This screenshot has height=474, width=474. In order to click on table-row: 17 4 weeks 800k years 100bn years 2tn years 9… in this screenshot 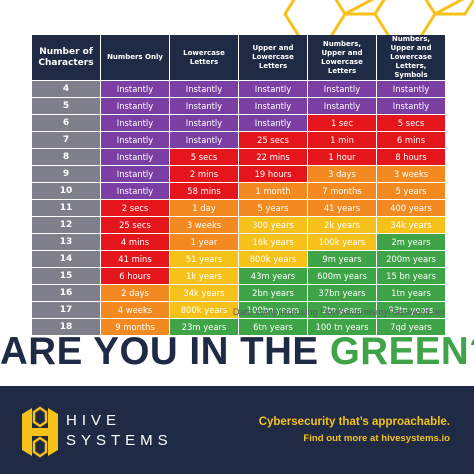, I will do `click(238, 310)`.